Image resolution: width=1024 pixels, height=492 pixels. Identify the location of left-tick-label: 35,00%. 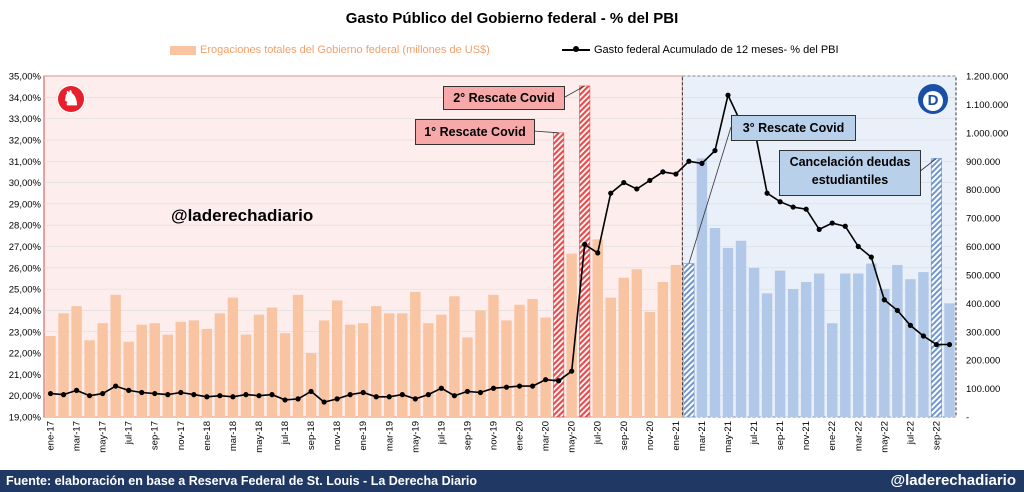
(25, 77).